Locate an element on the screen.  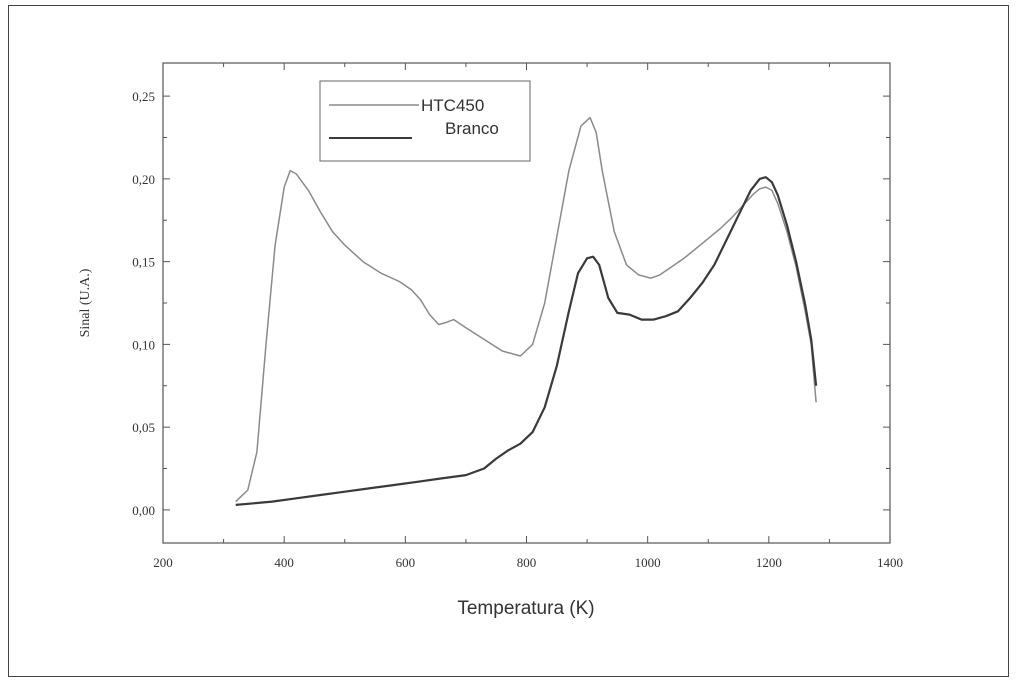
y-tick-label: 0,10 is located at coordinates (143, 344).